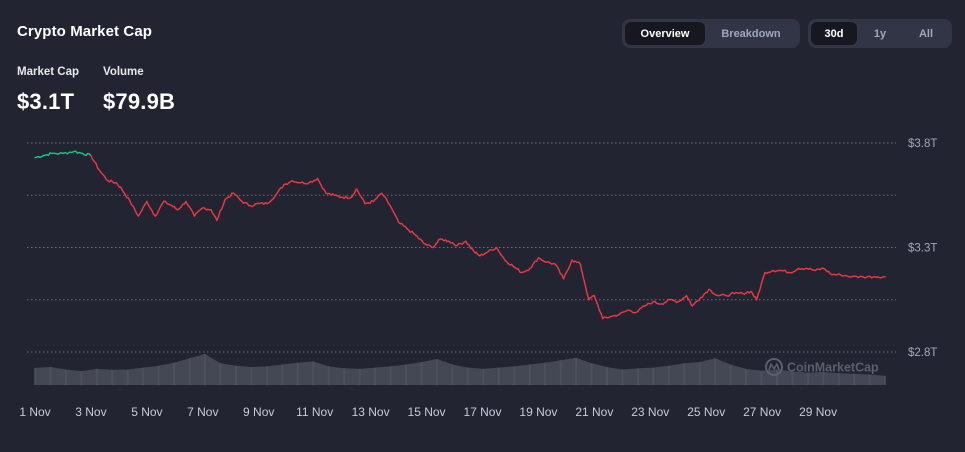 This screenshot has height=452, width=965. Describe the element at coordinates (922, 248) in the screenshot. I see `y-axis-labels: $3.8T $3.3T $2.8T` at that location.